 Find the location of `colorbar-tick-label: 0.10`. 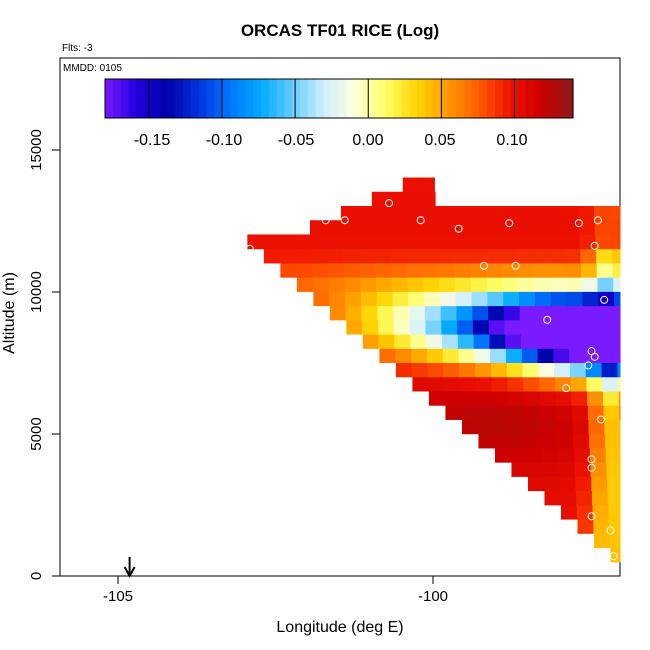

colorbar-tick-label: 0.10 is located at coordinates (511, 140).